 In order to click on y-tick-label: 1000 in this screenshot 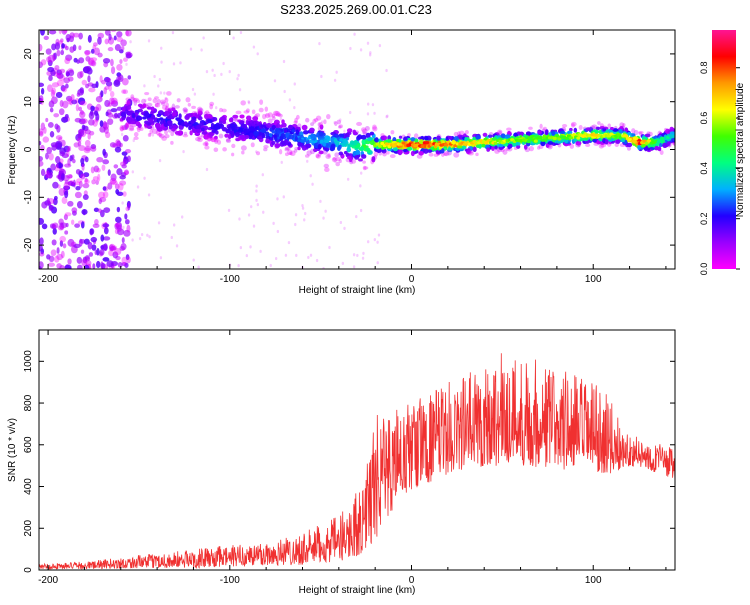, I will do `click(28, 361)`.